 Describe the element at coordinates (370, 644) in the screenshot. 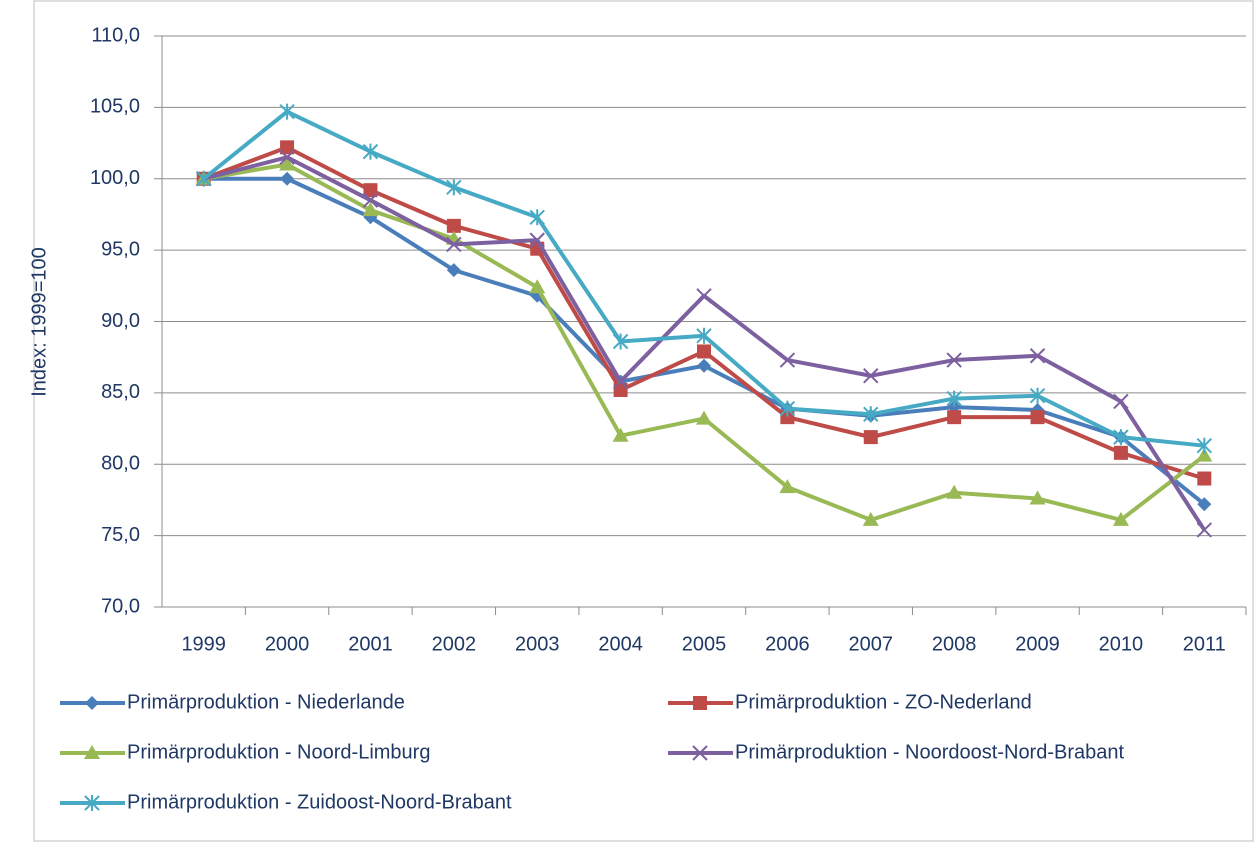

I see `x-tick-label: 2001` at that location.